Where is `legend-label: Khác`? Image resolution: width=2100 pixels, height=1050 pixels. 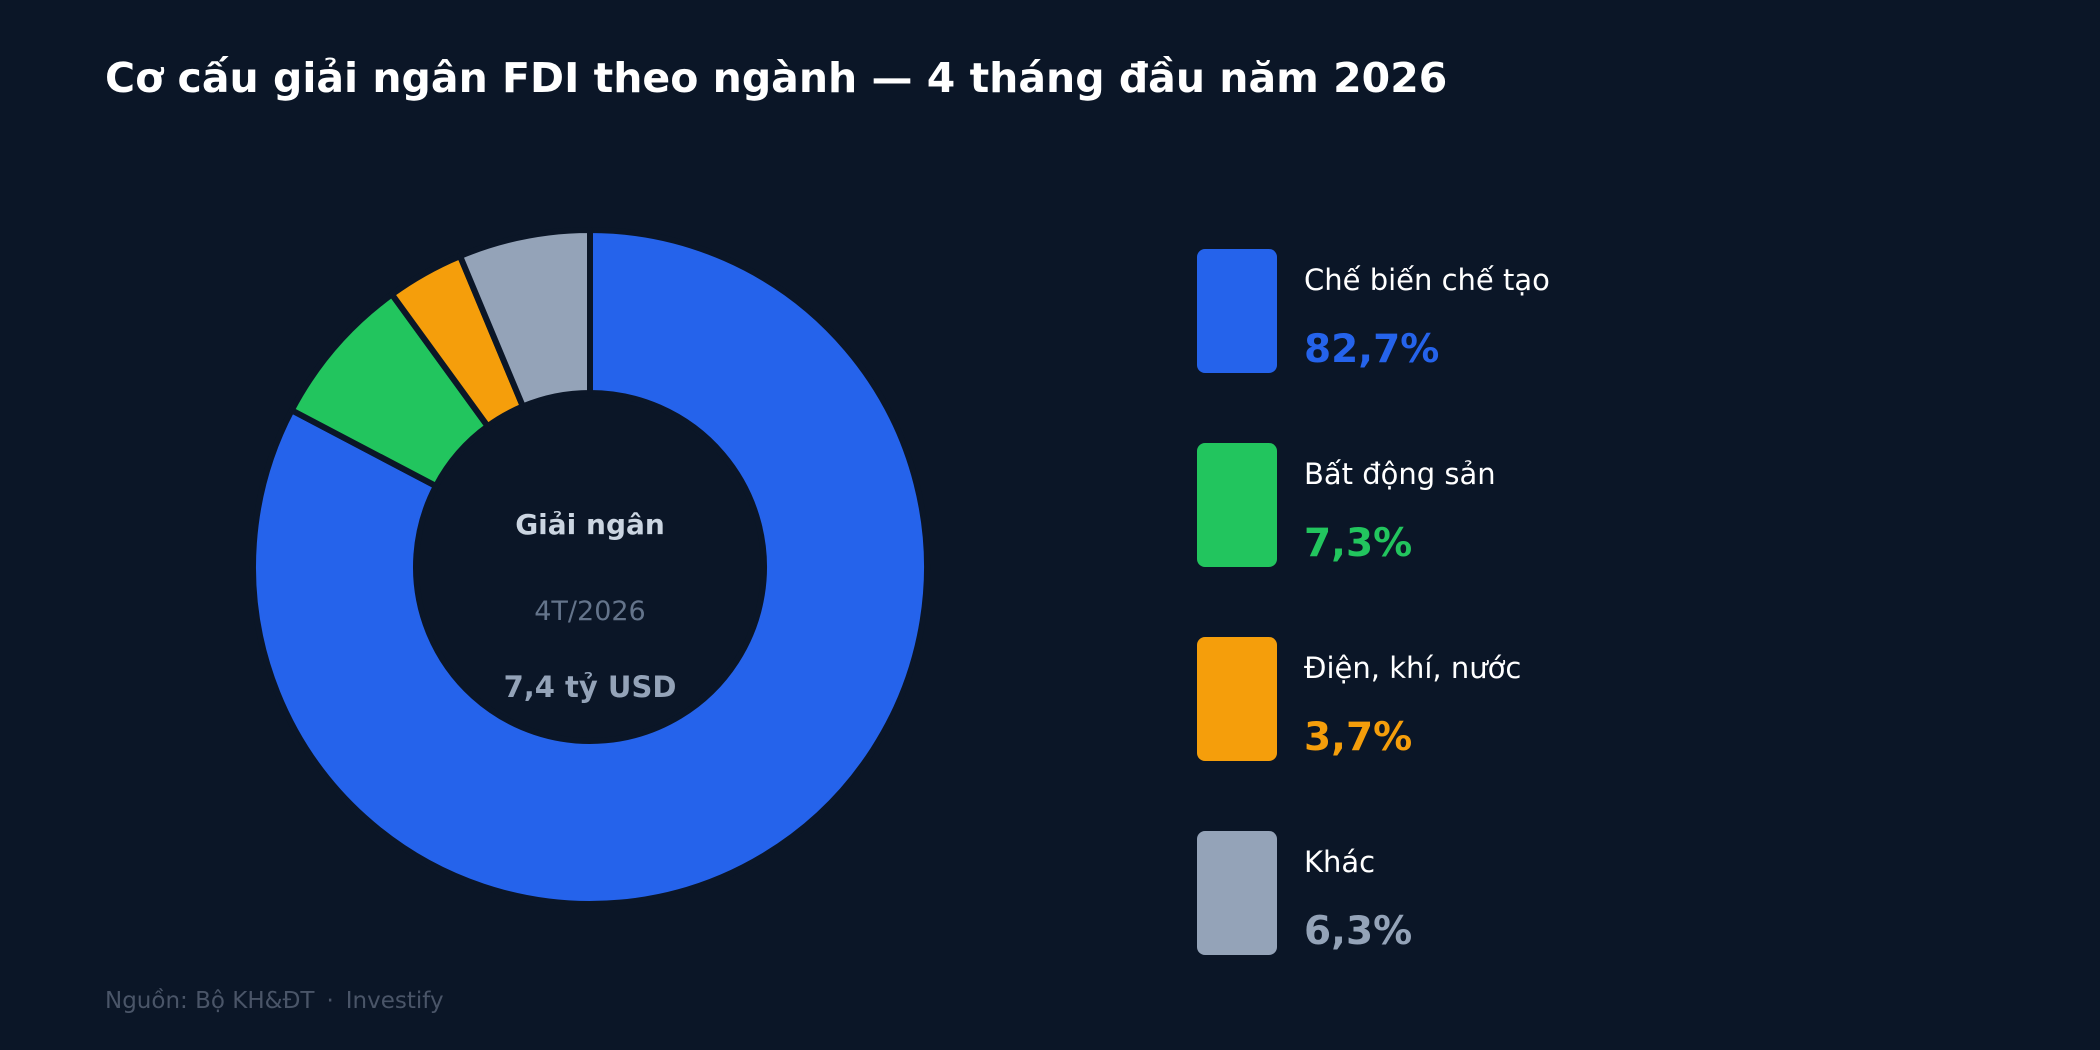
legend-label: Khác is located at coordinates (1340, 862).